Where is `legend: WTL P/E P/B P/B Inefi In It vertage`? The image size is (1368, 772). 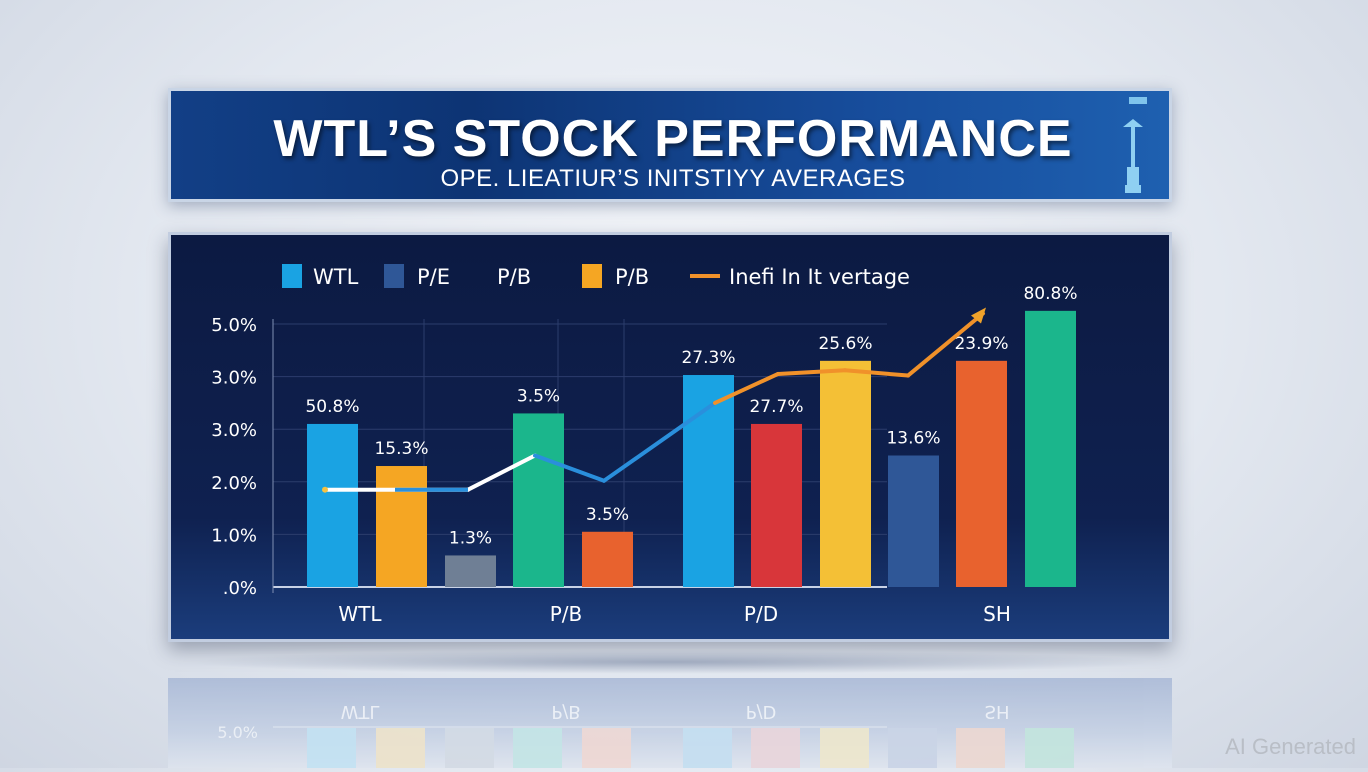 legend: WTL P/E P/B P/B Inefi In It vertage is located at coordinates (596, 276).